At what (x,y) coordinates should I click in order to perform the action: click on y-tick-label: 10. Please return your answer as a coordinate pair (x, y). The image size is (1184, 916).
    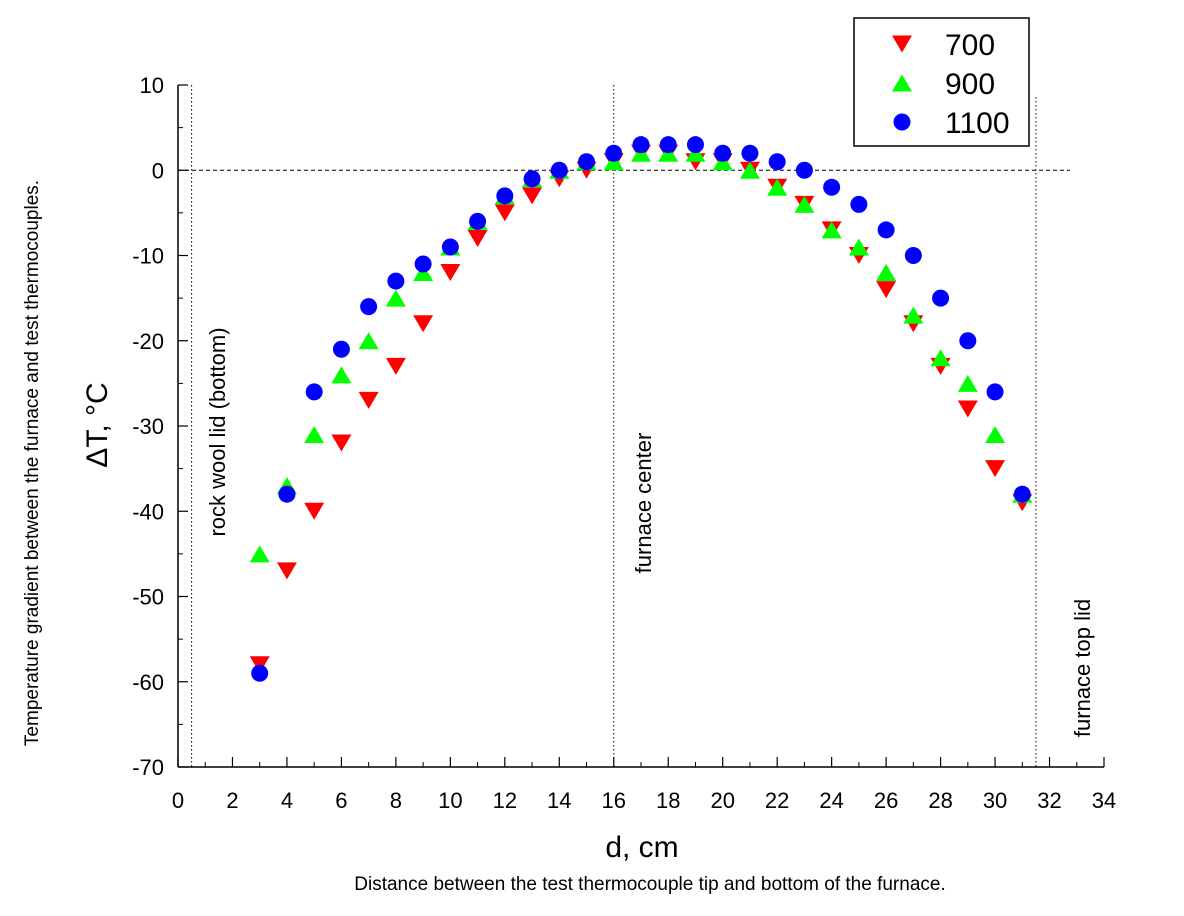
    Looking at the image, I should click on (152, 85).